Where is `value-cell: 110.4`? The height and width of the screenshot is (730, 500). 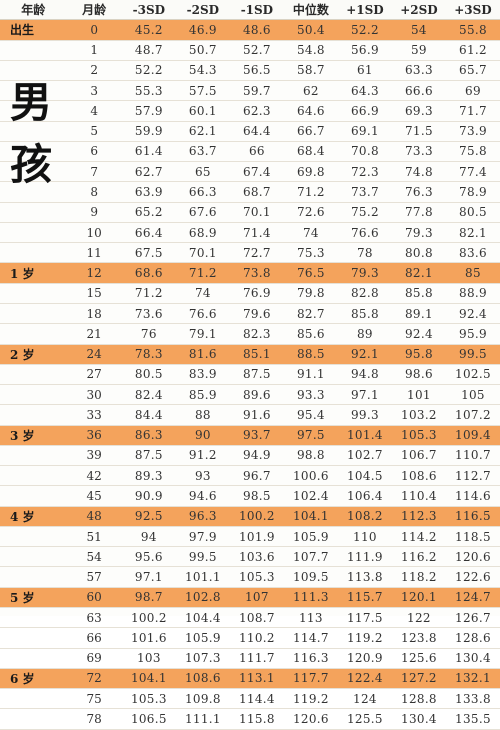
value-cell: 110.4 is located at coordinates (418, 496).